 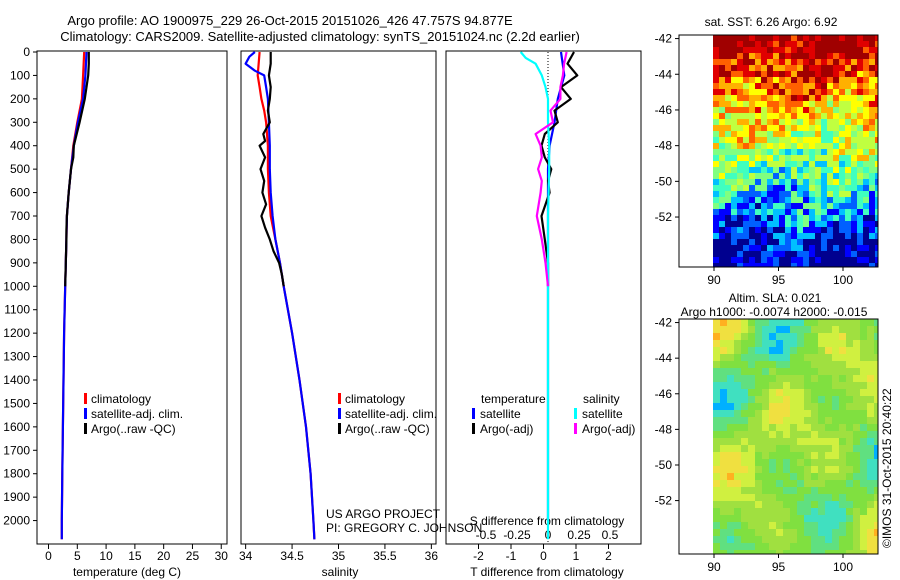 What do you see at coordinates (339, 398) in the screenshot?
I see `legend-swatch-climatology` at bounding box center [339, 398].